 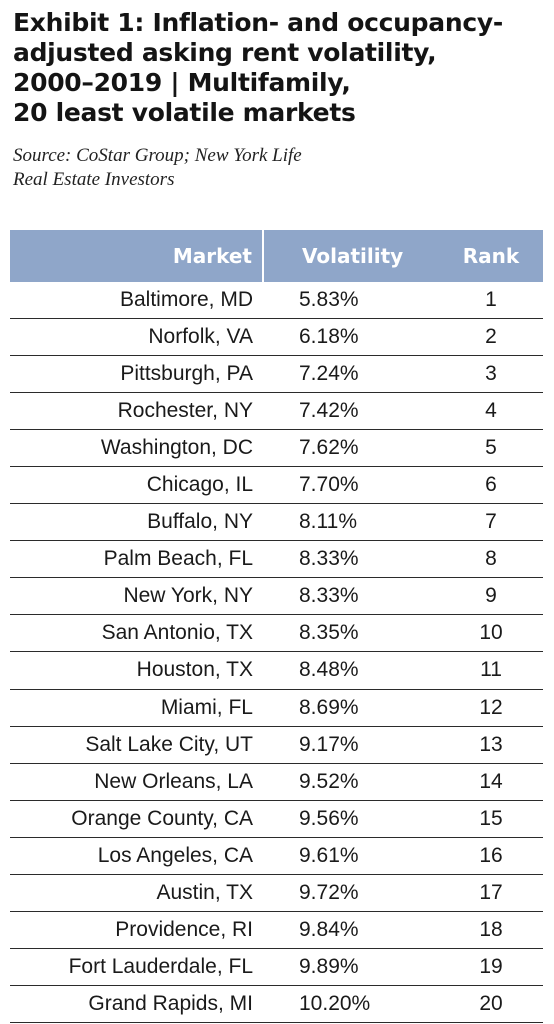 I want to click on rank-cell: 6, so click(x=483, y=485).